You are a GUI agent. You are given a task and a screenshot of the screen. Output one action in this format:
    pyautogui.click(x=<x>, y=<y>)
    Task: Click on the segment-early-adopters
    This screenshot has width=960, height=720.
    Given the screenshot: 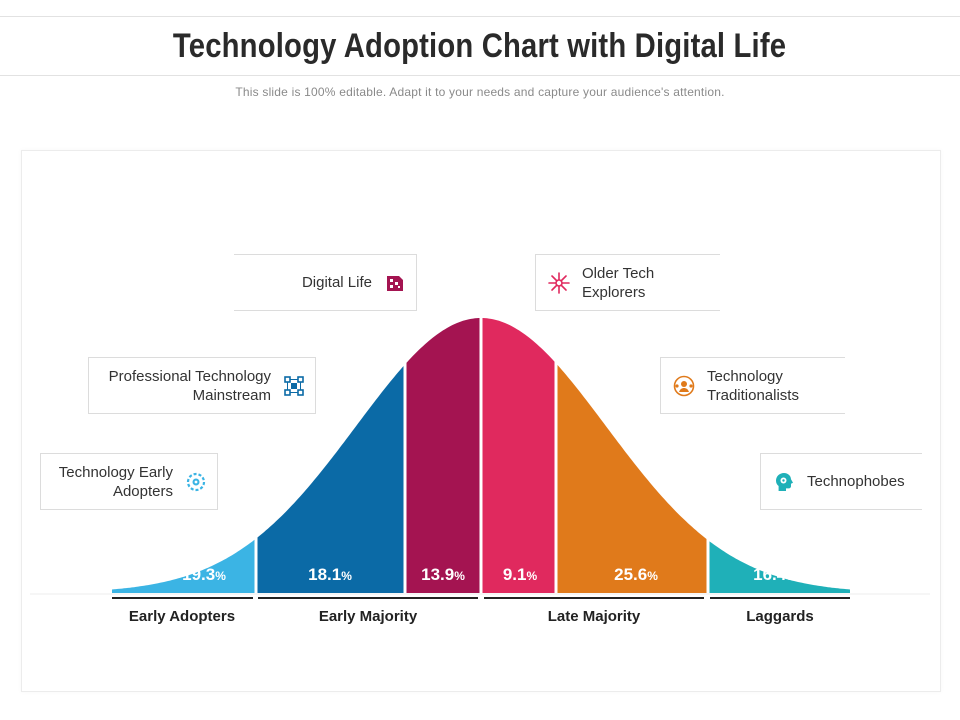 What is the action you would take?
    pyautogui.click(x=184, y=565)
    